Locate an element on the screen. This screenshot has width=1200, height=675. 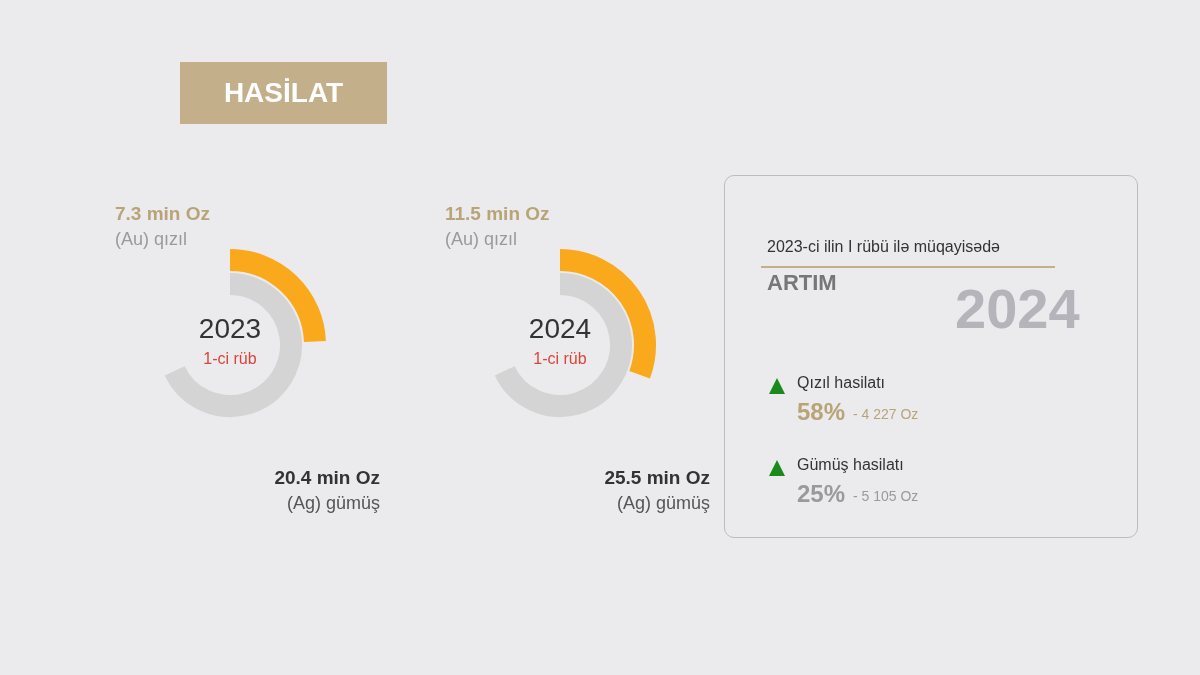
text: 58% is located at coordinates (821, 412).